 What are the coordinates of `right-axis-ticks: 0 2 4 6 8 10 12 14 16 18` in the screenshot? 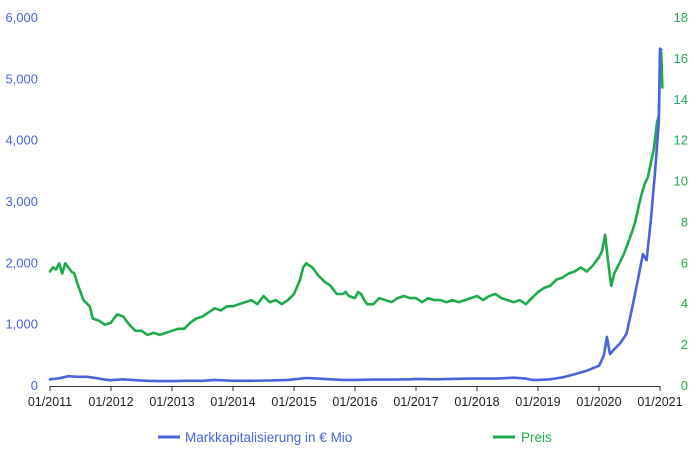 It's located at (681, 201).